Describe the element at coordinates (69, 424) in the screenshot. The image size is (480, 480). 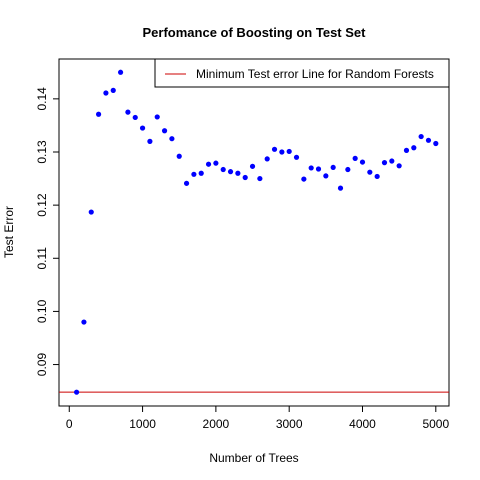
I see `x-tick-label: 0` at that location.